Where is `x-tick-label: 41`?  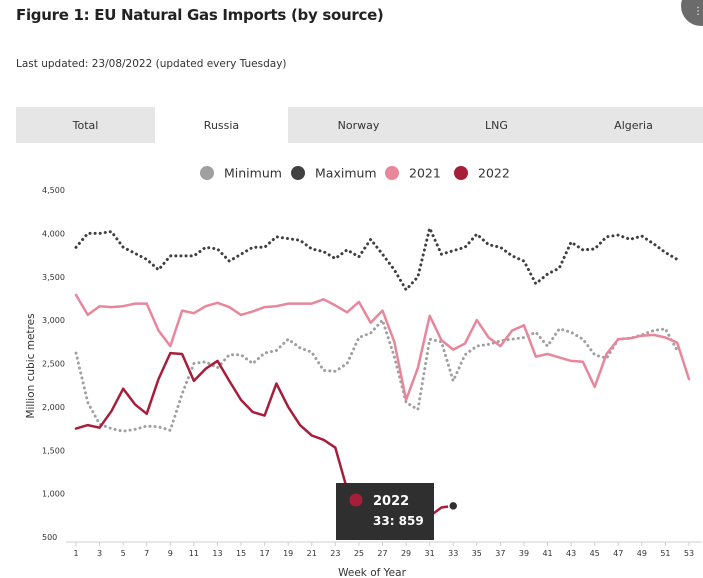
x-tick-label: 41 is located at coordinates (547, 553).